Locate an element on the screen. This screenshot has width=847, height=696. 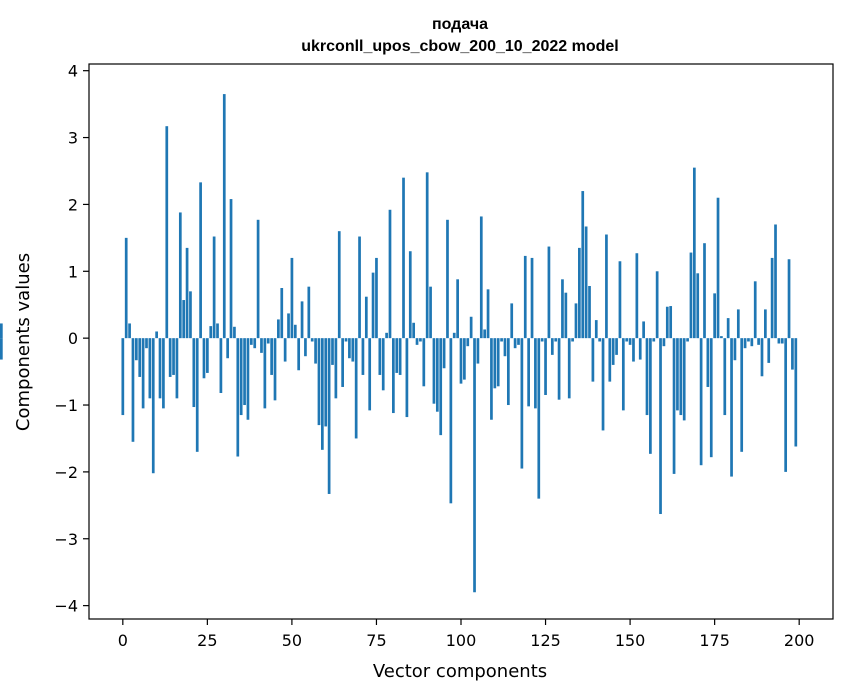
y-tick-label: 3 is located at coordinates (73, 138).